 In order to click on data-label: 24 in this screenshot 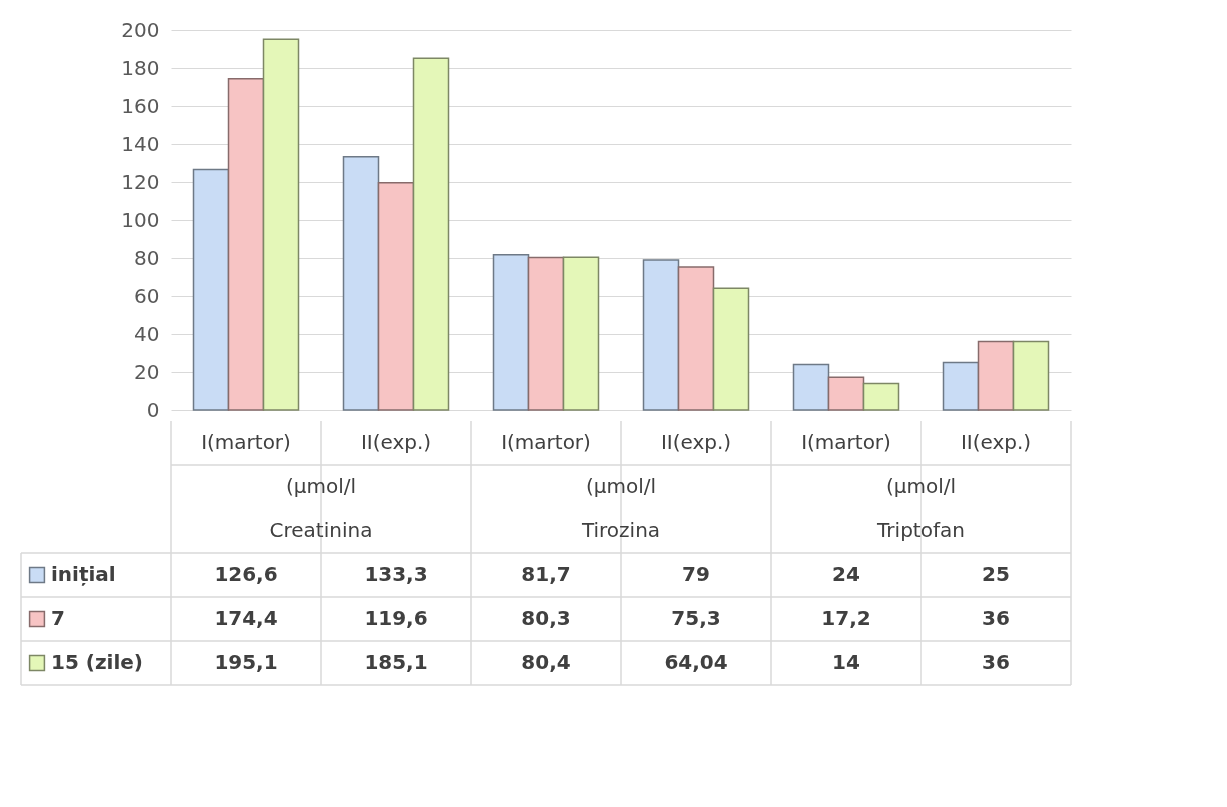, I will do `click(846, 574)`.